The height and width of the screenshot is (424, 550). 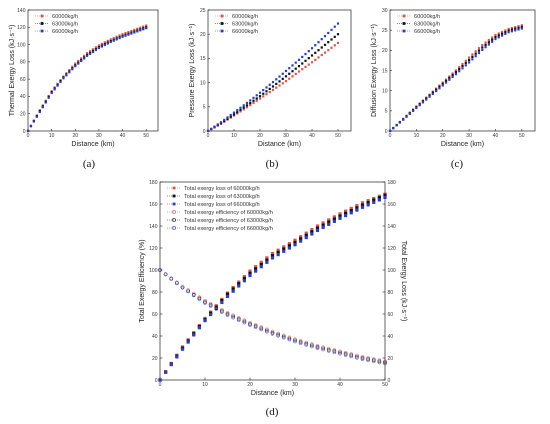 I want to click on y-tick-label: 10, so click(x=385, y=91).